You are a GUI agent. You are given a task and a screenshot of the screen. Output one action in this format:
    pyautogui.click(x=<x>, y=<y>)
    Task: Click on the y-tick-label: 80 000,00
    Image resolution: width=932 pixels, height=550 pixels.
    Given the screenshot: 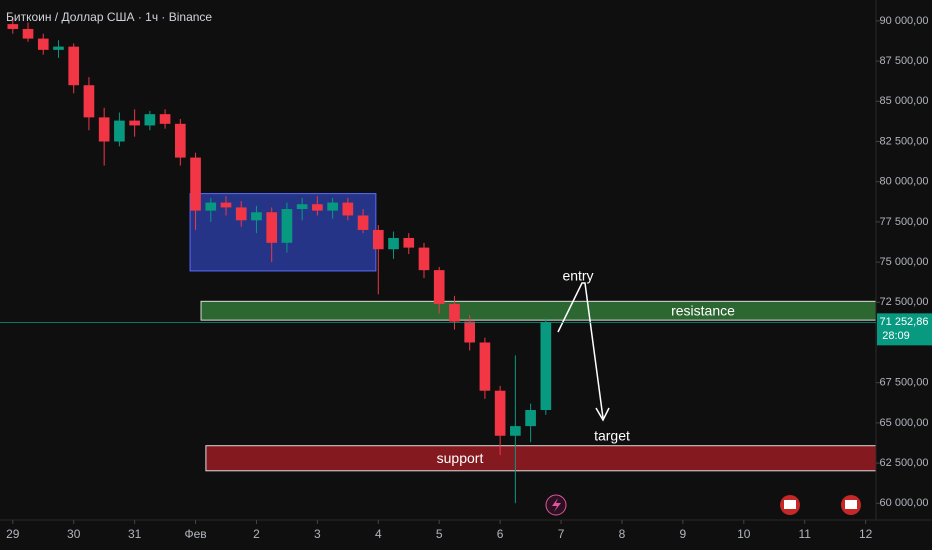 What is the action you would take?
    pyautogui.click(x=904, y=182)
    